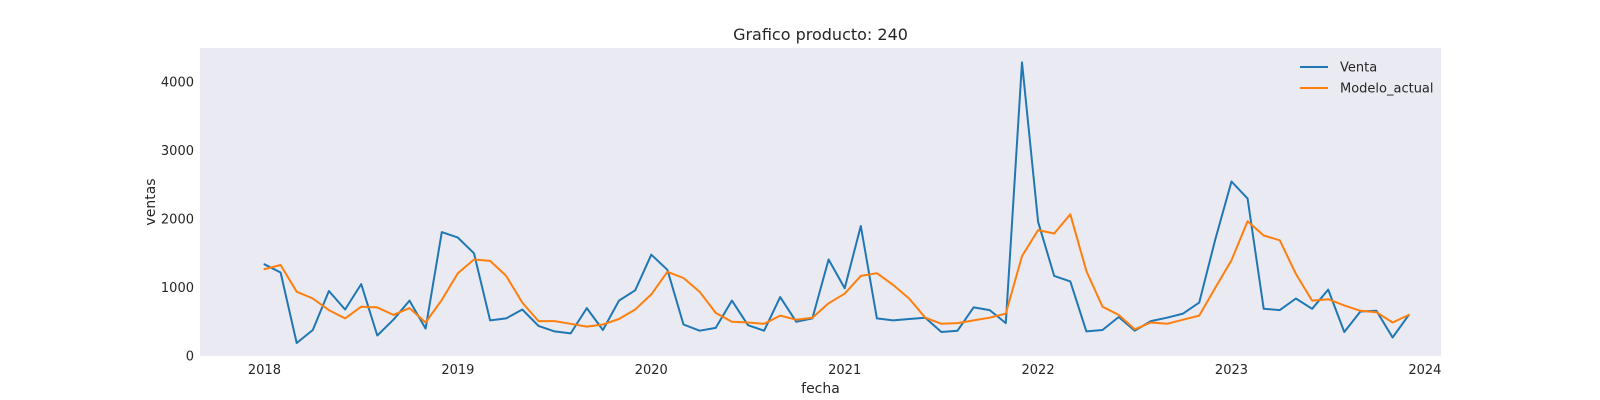 The height and width of the screenshot is (400, 1600). Describe the element at coordinates (1231, 370) in the screenshot. I see `x-tick-label: 2023` at that location.